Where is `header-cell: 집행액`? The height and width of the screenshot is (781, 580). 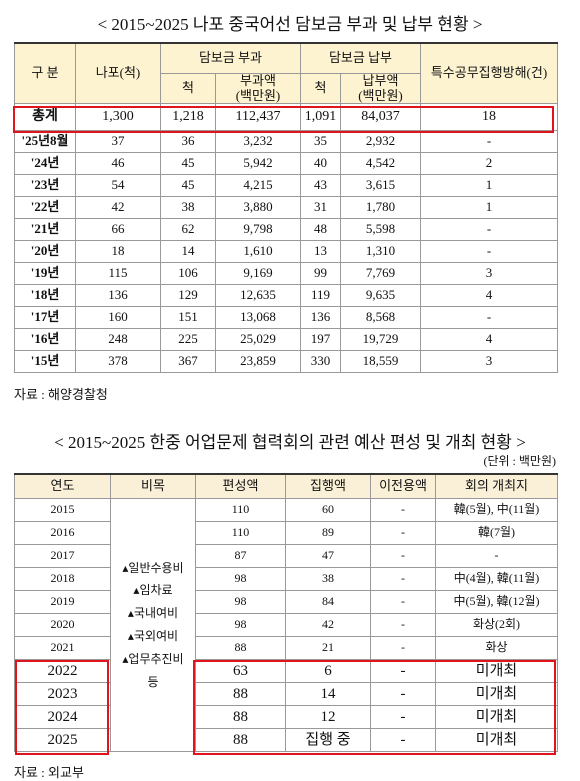
header-cell: 집행액 is located at coordinates (328, 486).